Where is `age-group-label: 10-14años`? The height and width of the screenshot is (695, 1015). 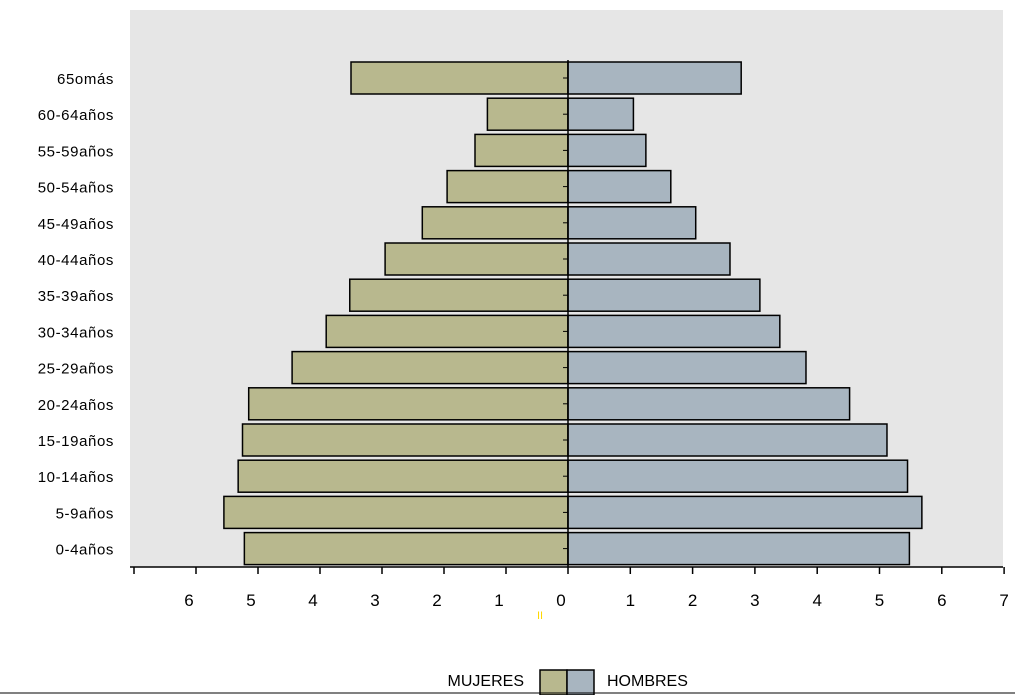 age-group-label: 10-14años is located at coordinates (76, 477).